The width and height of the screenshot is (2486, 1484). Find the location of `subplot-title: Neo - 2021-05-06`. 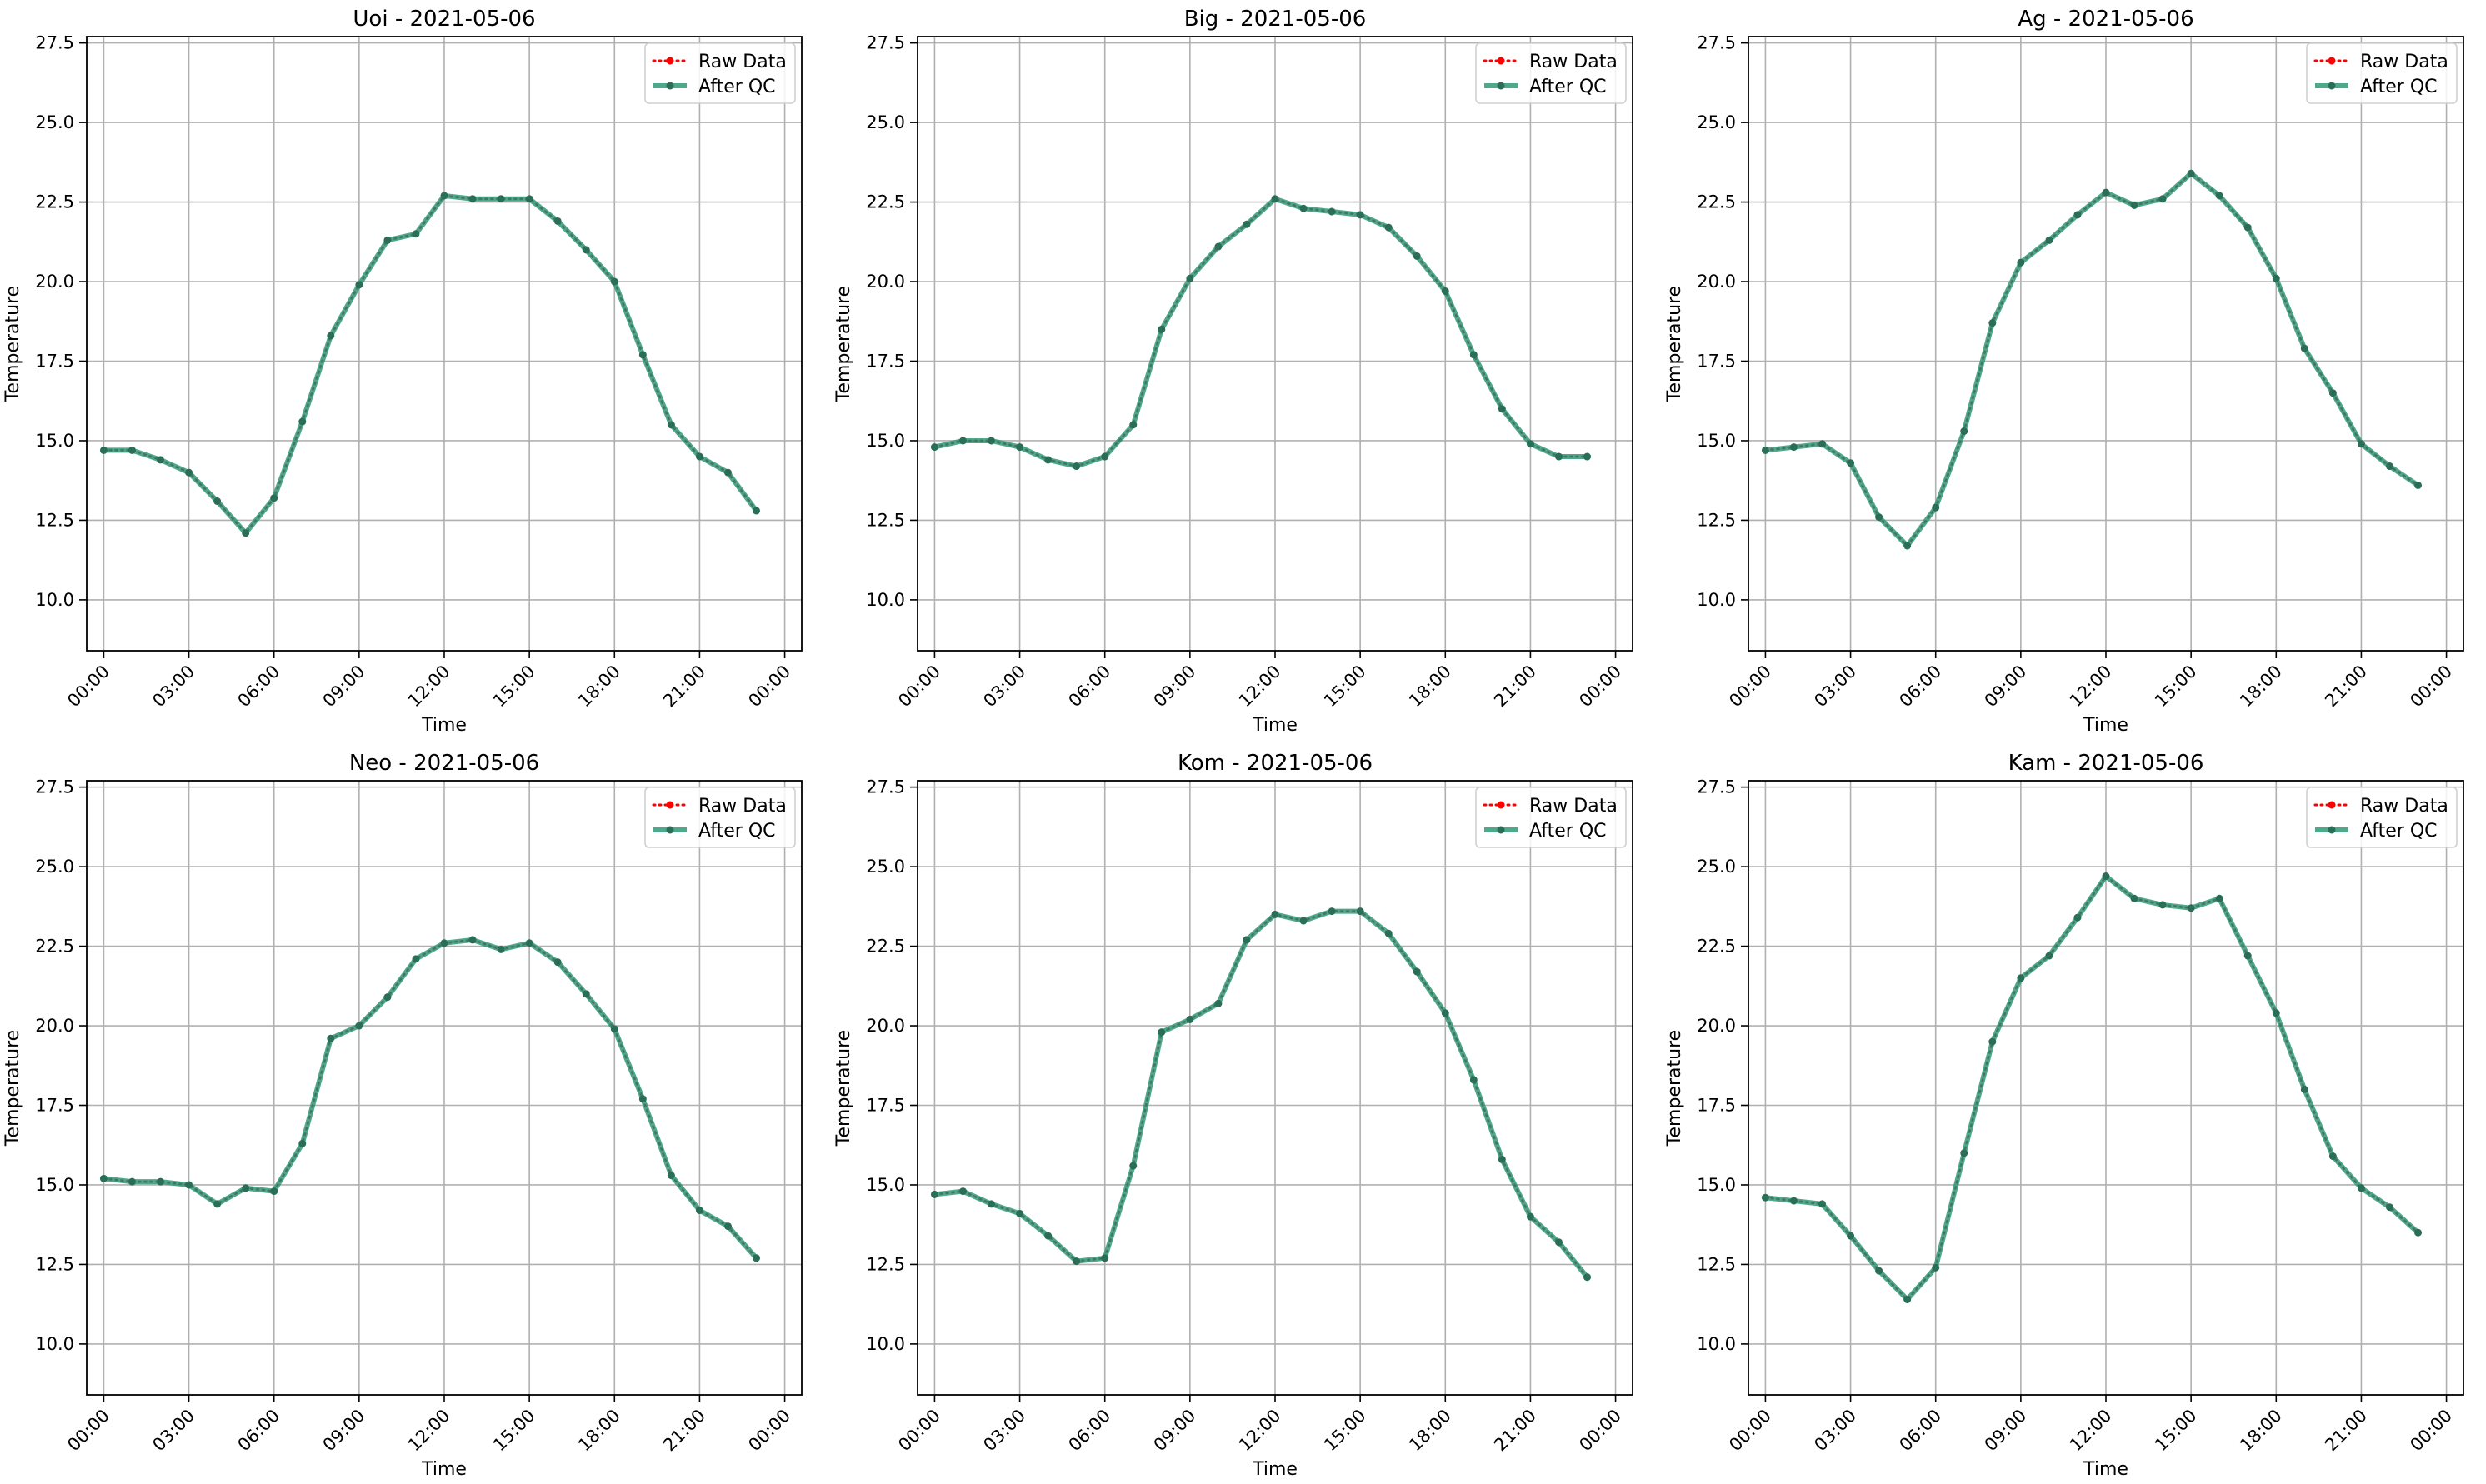

subplot-title: Neo - 2021-05-06 is located at coordinates (444, 764).